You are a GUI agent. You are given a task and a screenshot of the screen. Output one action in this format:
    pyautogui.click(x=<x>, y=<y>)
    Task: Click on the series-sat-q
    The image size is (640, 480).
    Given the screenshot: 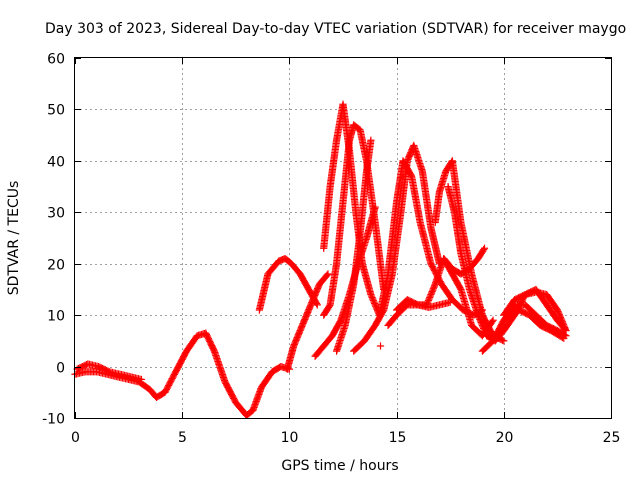 What is the action you would take?
    pyautogui.click(x=535, y=311)
    